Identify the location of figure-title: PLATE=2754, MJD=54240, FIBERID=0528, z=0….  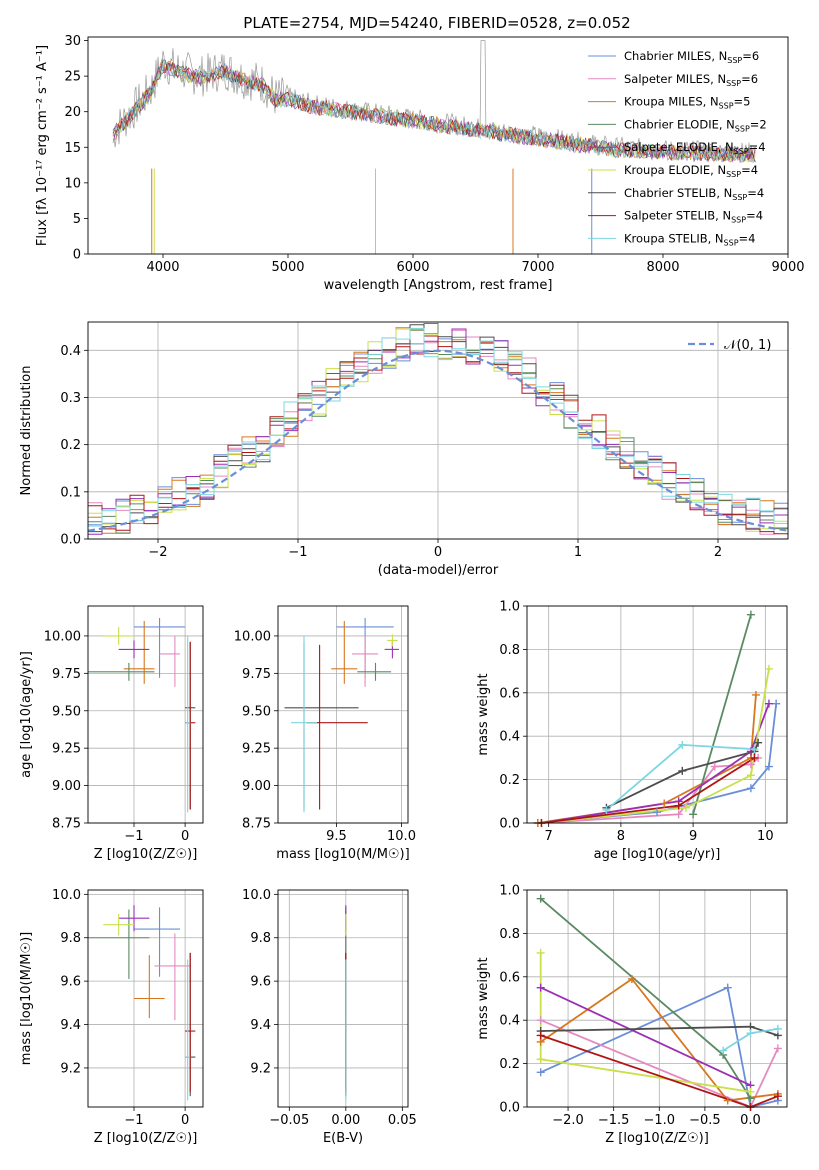
(436, 23).